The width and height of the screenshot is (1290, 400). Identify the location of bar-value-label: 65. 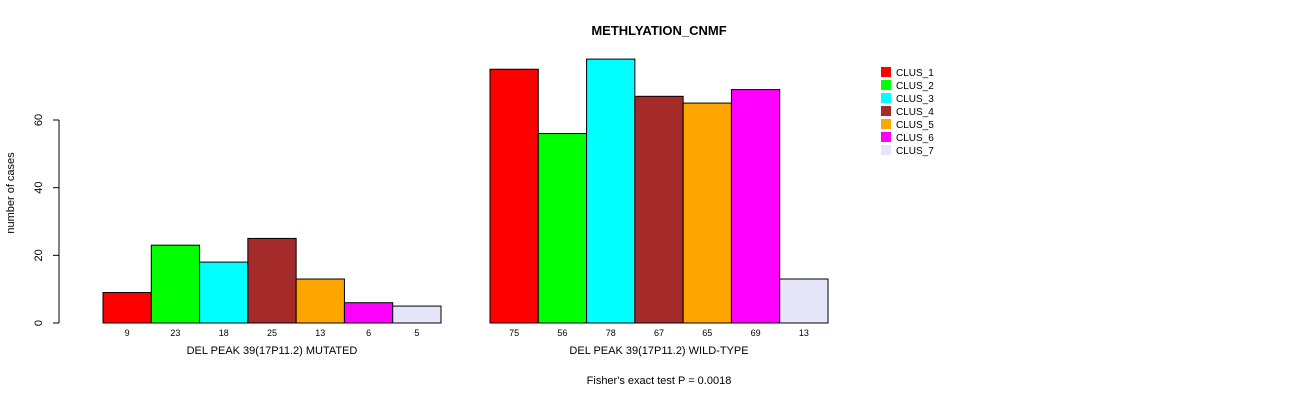
(707, 333).